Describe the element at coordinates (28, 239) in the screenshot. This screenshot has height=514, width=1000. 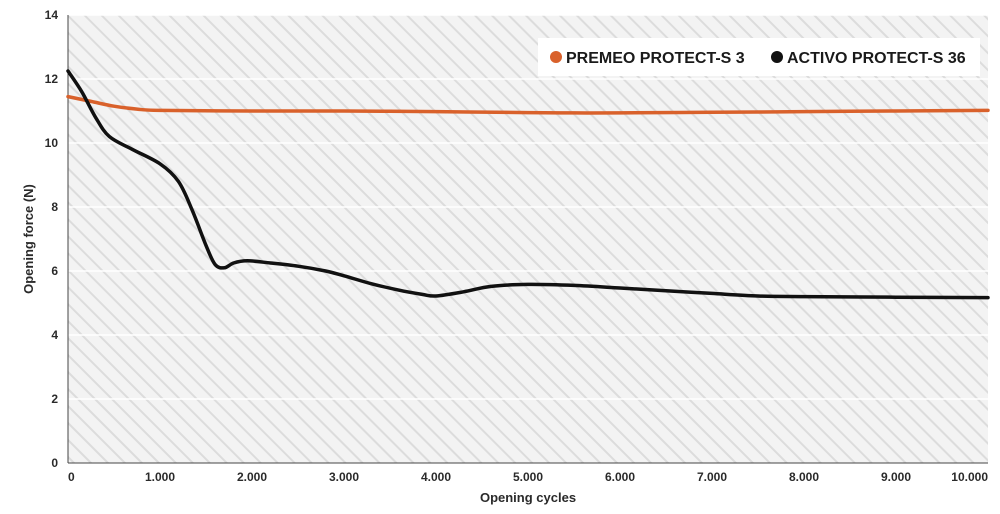
I see `y-axis-title: Opening force (N)` at that location.